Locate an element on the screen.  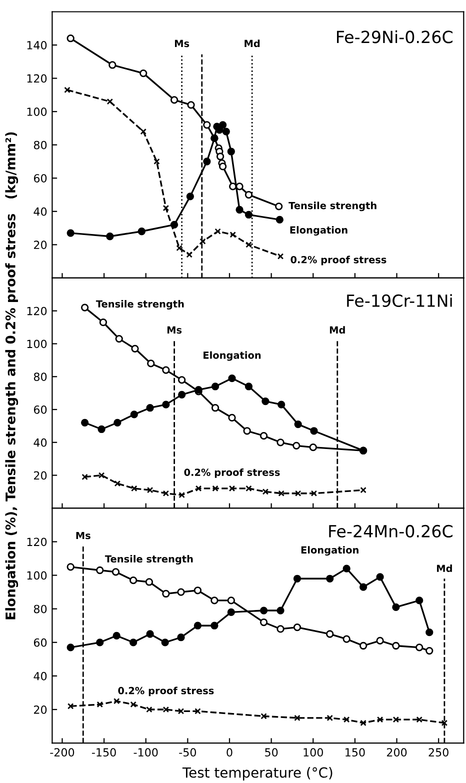
x-tick-label: 50 is located at coordinates (271, 752).